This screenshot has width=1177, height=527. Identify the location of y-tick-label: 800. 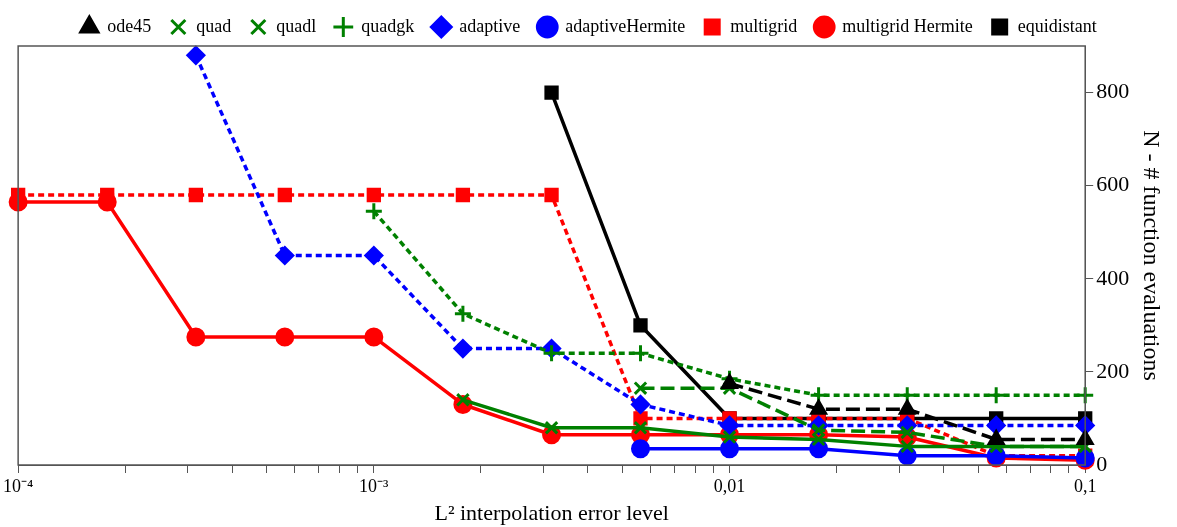
(1113, 91).